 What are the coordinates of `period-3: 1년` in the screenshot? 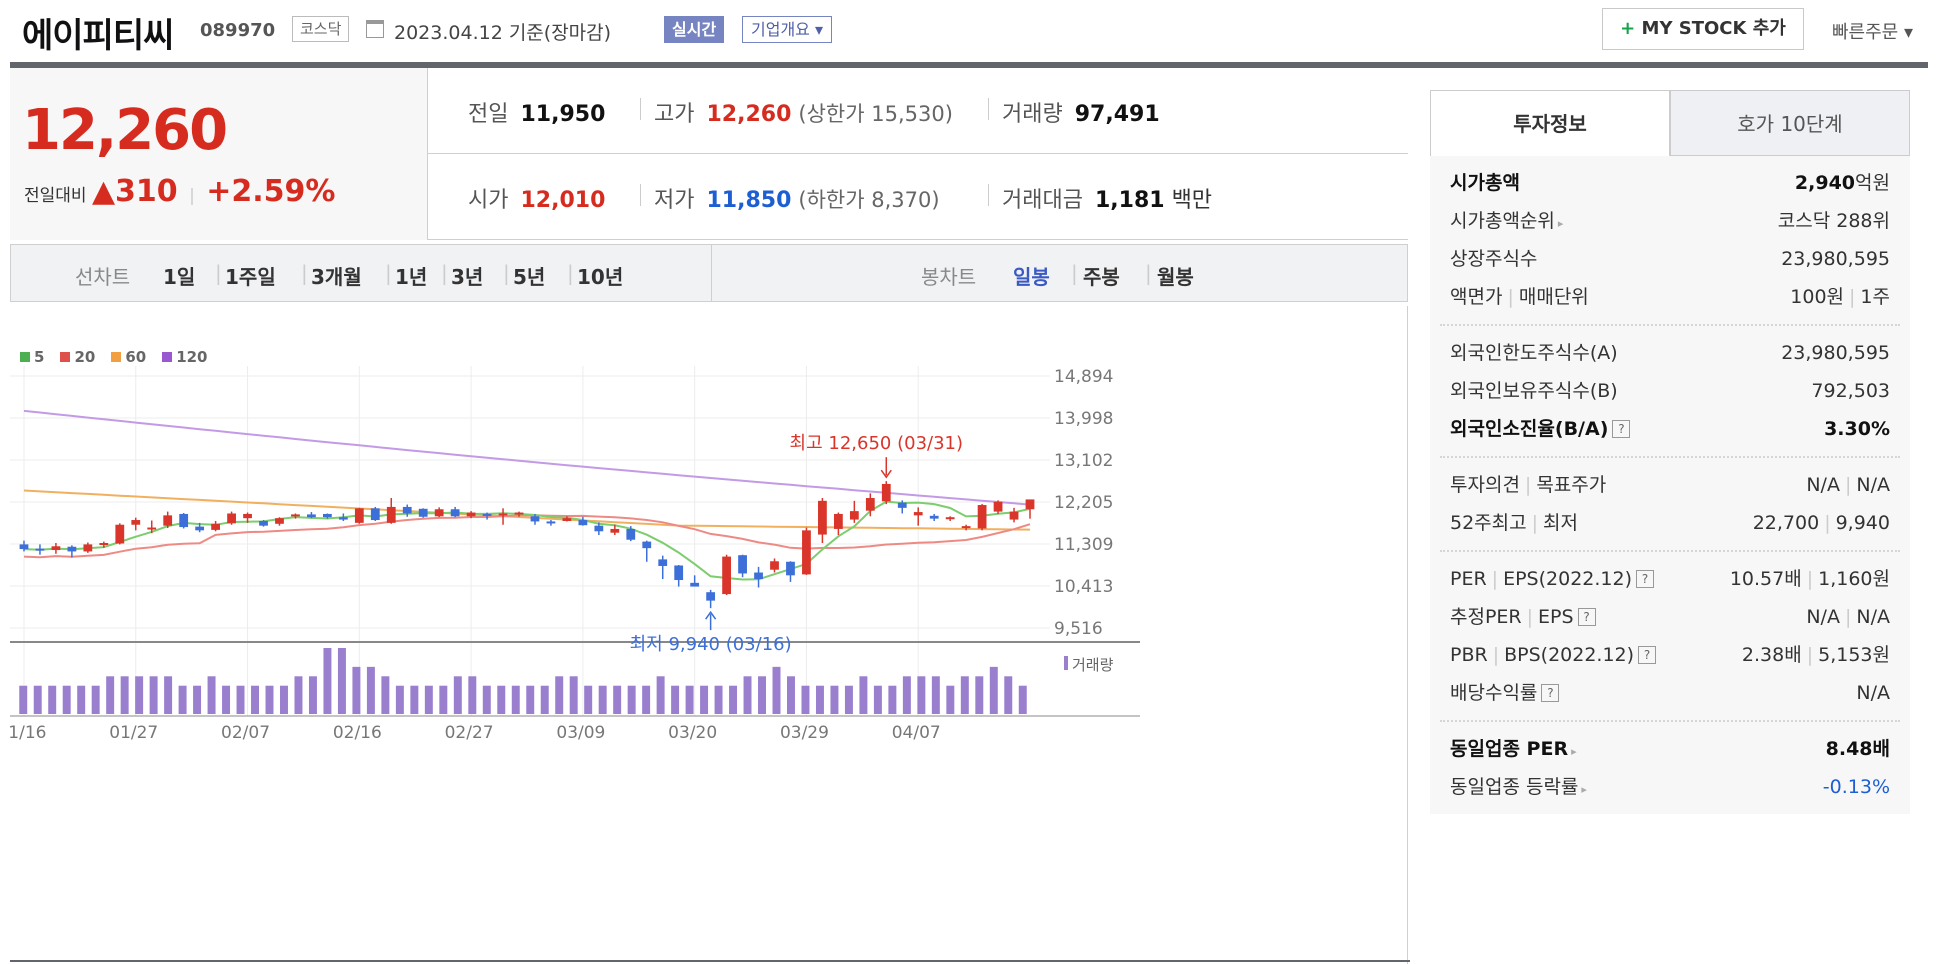 It's located at (411, 277).